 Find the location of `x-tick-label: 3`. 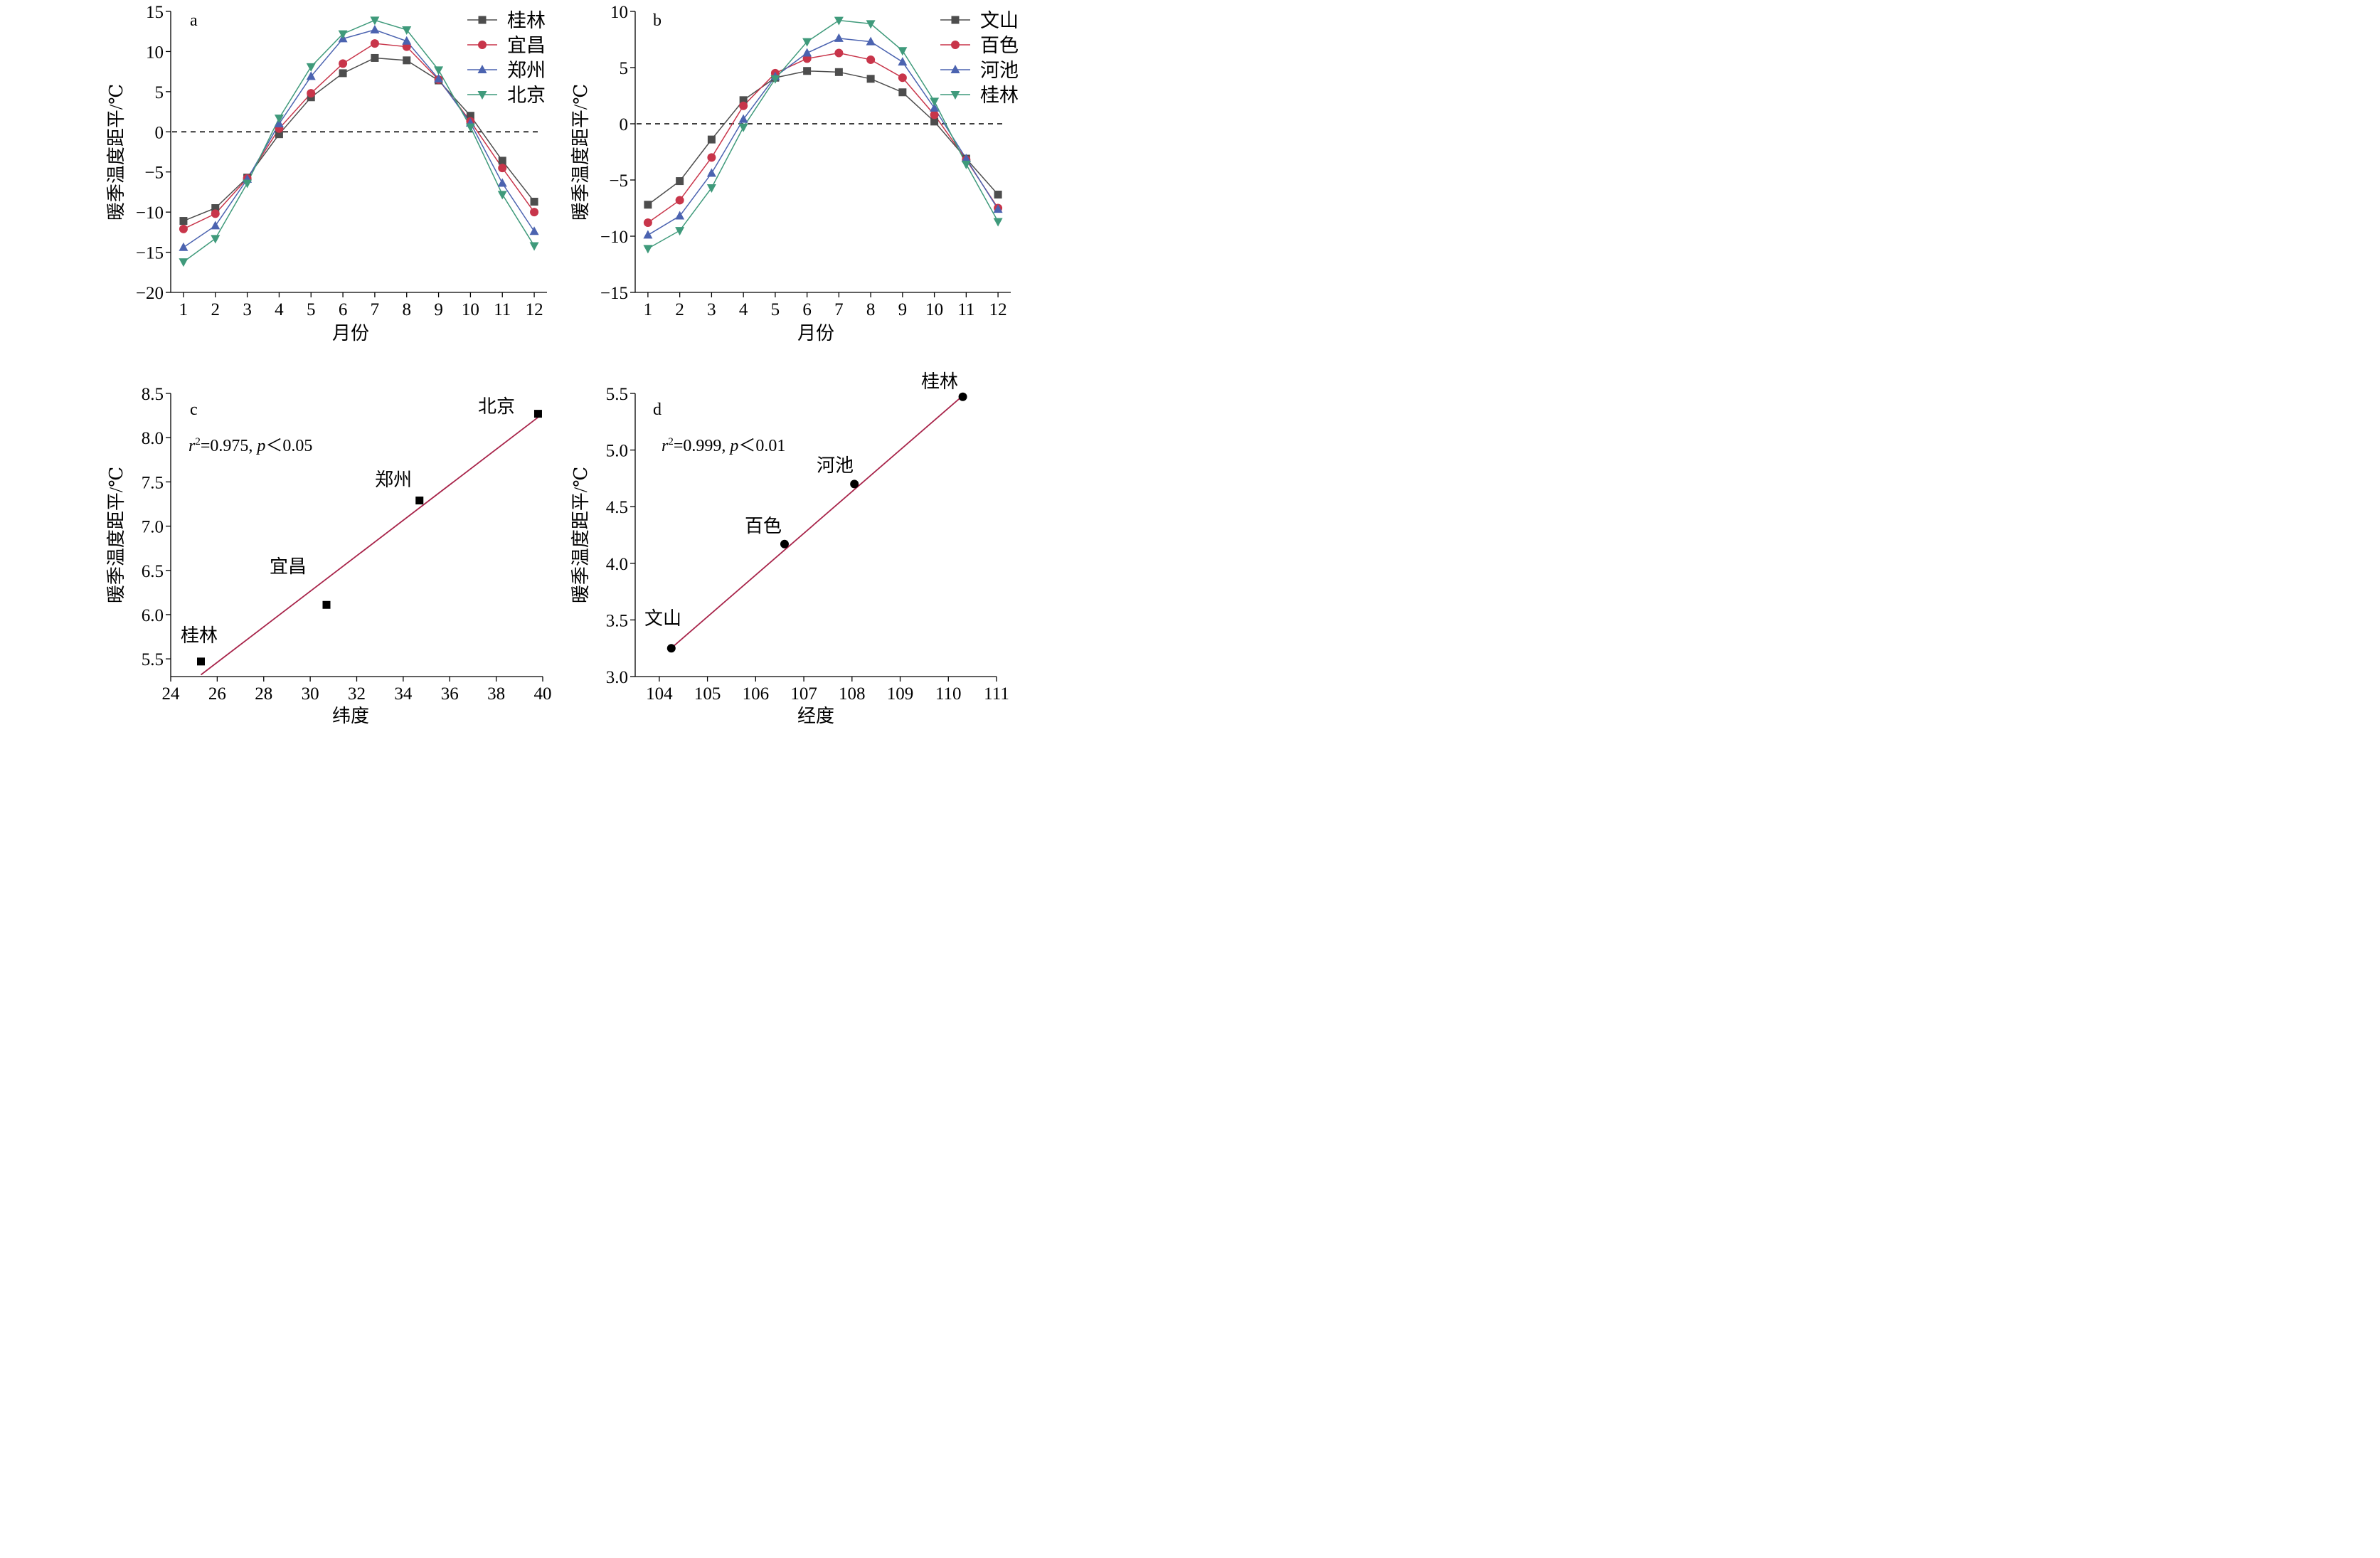

x-tick-label: 3 is located at coordinates (247, 309).